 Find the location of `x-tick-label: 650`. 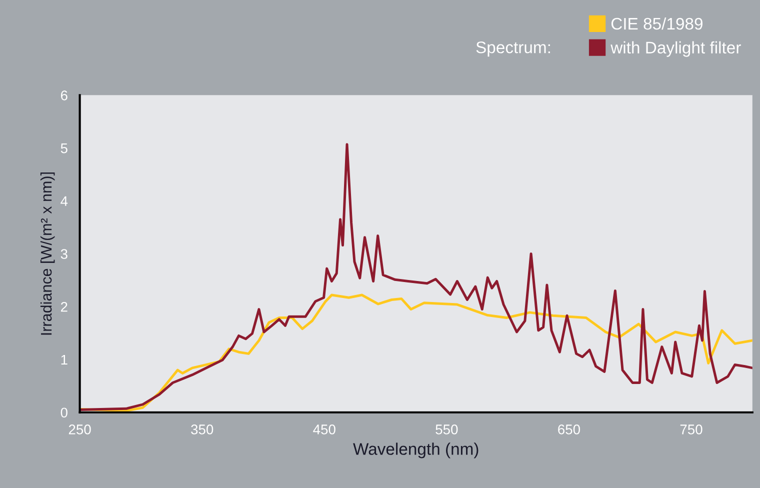

x-tick-label: 650 is located at coordinates (569, 429).